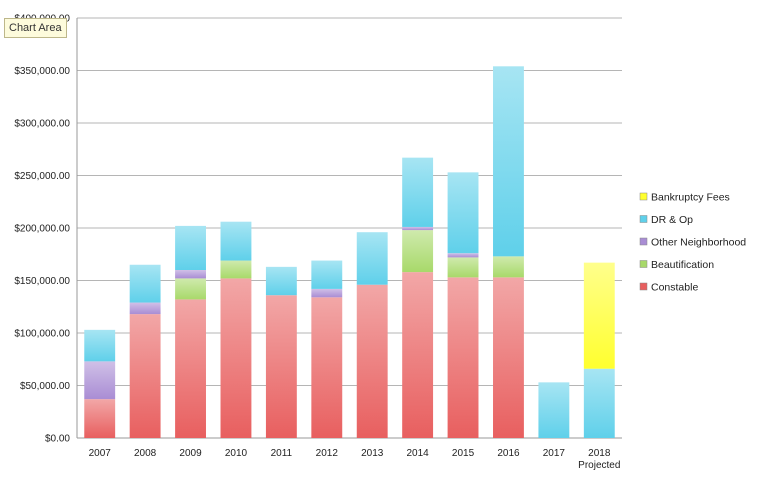 Image resolution: width=767 pixels, height=484 pixels. I want to click on x-tick-label: 2007, so click(100, 453).